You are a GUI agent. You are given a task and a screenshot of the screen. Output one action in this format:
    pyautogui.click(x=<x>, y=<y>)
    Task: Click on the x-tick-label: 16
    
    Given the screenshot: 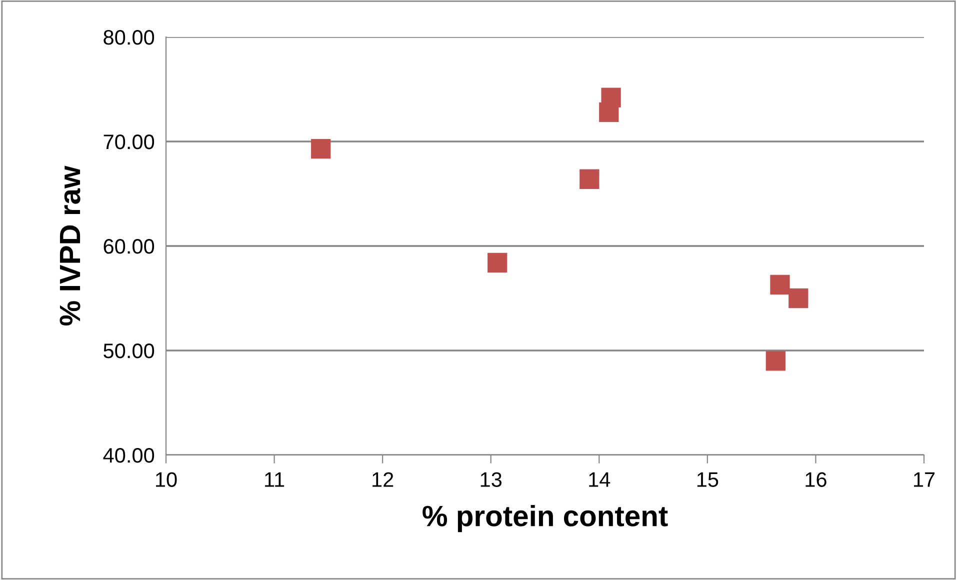 What is the action you would take?
    pyautogui.click(x=816, y=479)
    